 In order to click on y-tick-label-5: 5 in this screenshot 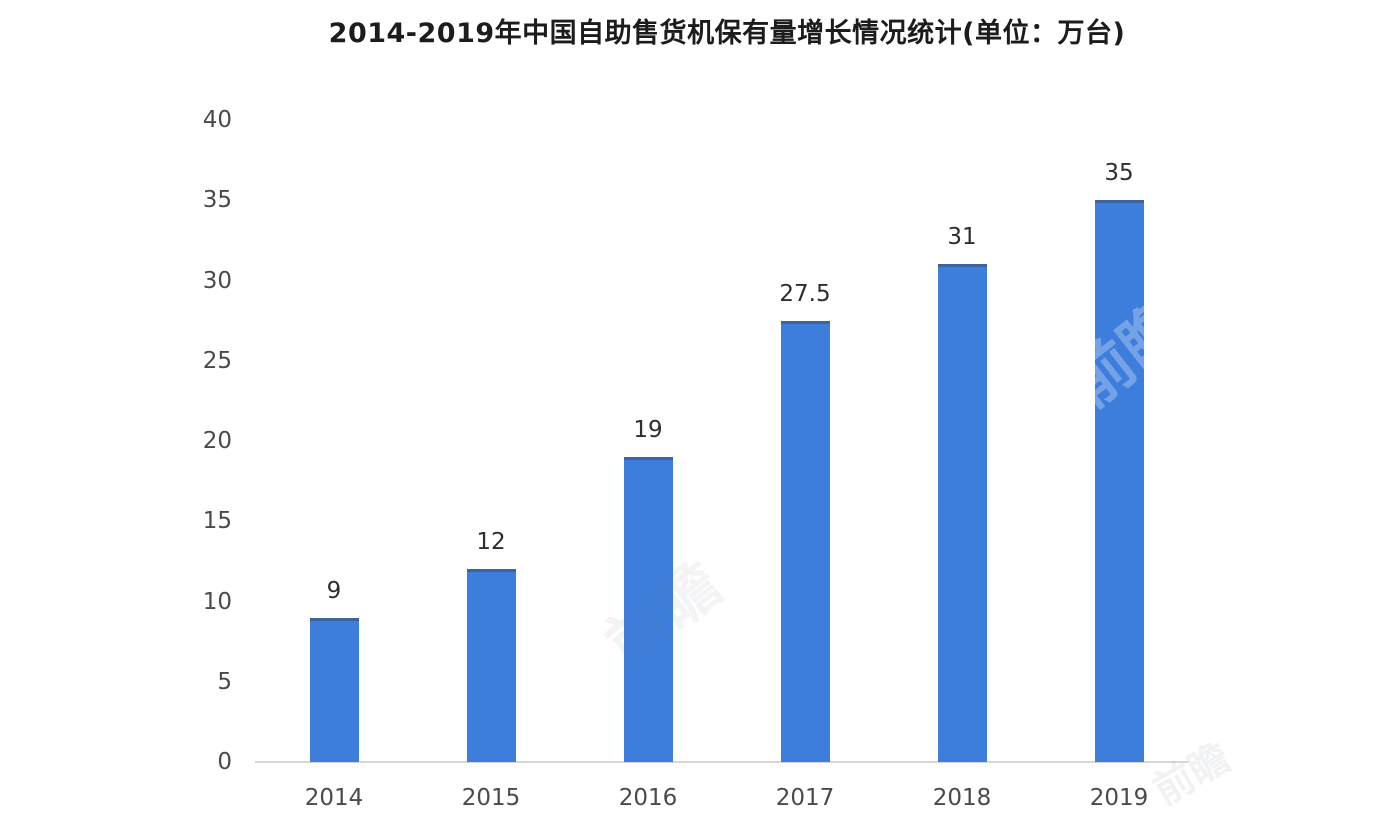, I will do `click(224, 681)`.